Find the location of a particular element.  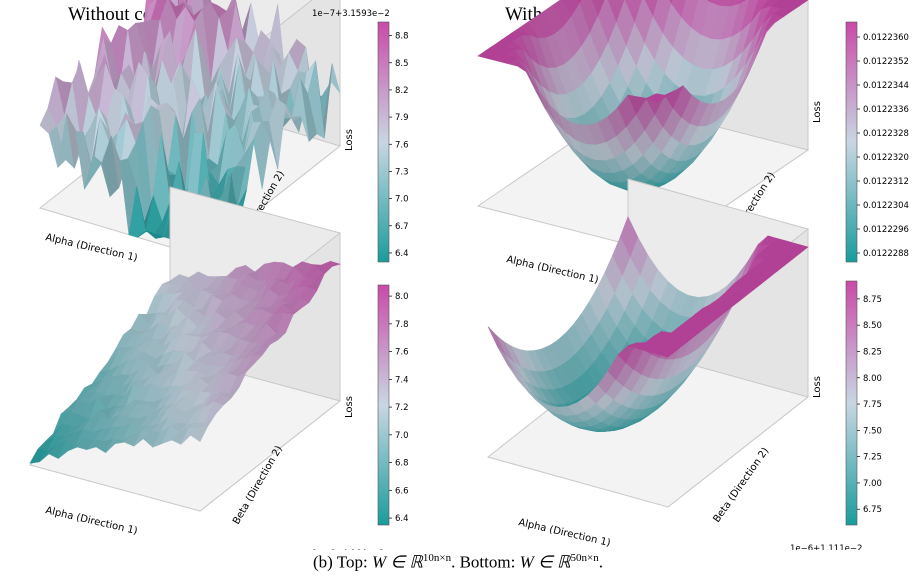

colorbar-tick-label: 7.8 is located at coordinates (402, 325).